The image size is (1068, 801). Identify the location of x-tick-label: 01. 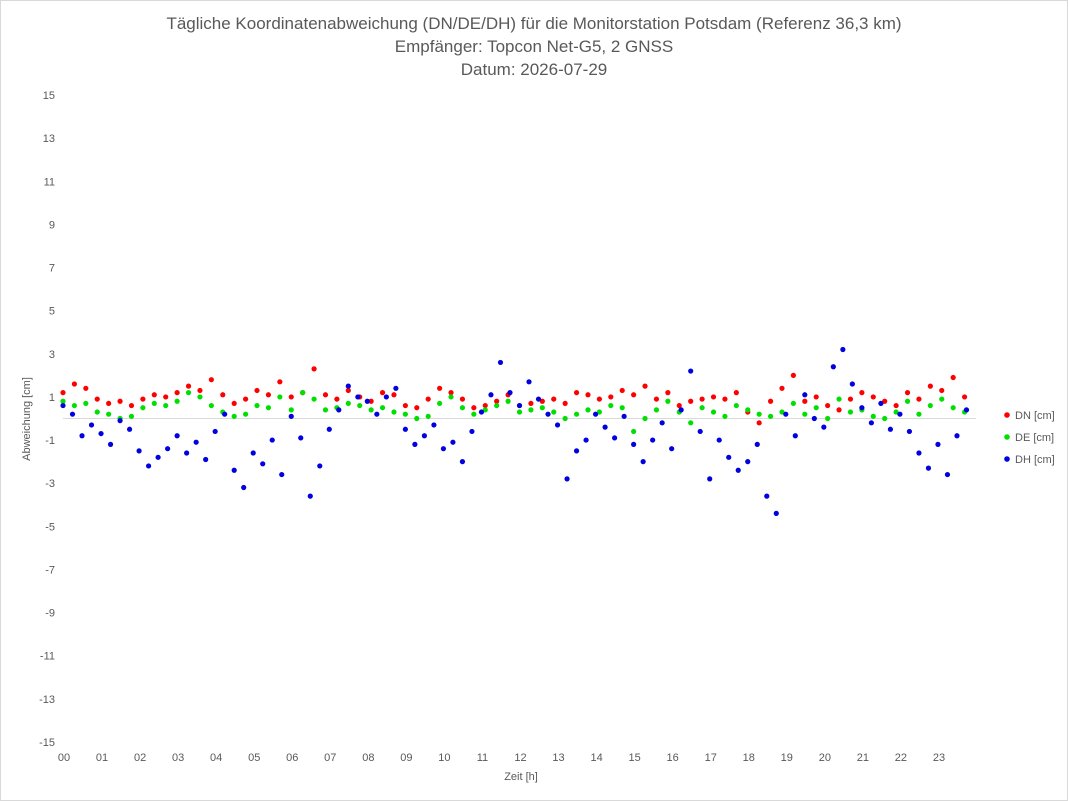
(102, 758).